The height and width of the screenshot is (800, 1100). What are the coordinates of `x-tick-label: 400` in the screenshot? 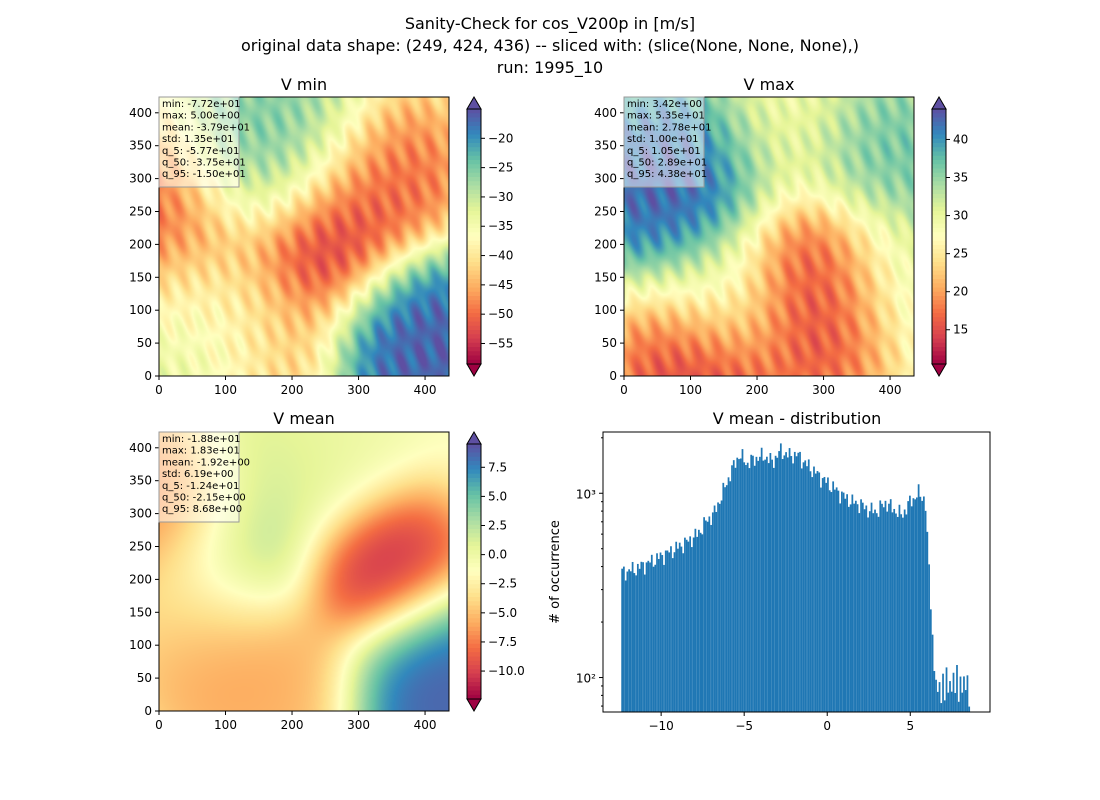 It's located at (425, 725).